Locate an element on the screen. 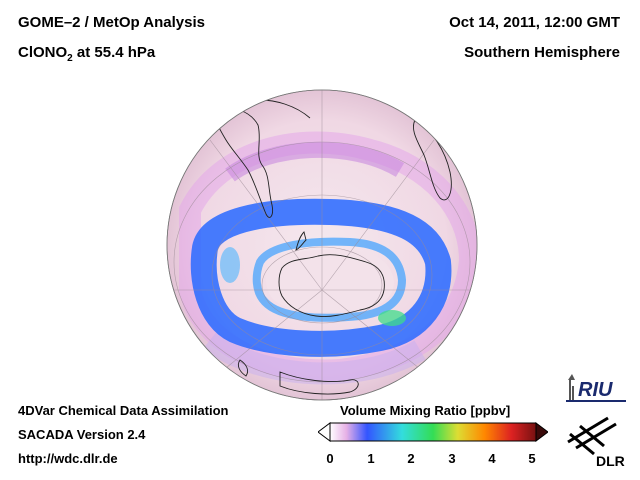  species-subscript: 2 is located at coordinates (70, 58).